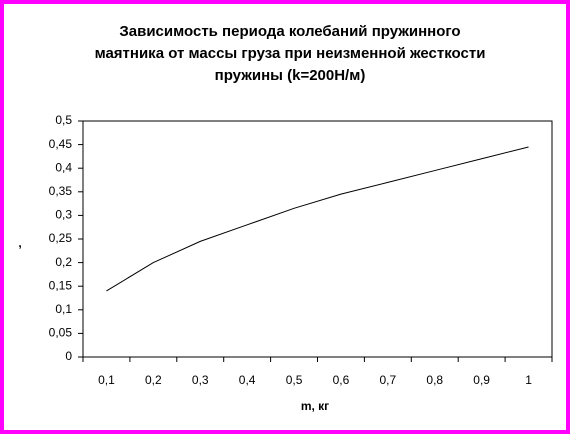 This screenshot has height=434, width=570. Describe the element at coordinates (290, 75) in the screenshot. I see `chart-title: пружины (k=200Н/м)` at that location.